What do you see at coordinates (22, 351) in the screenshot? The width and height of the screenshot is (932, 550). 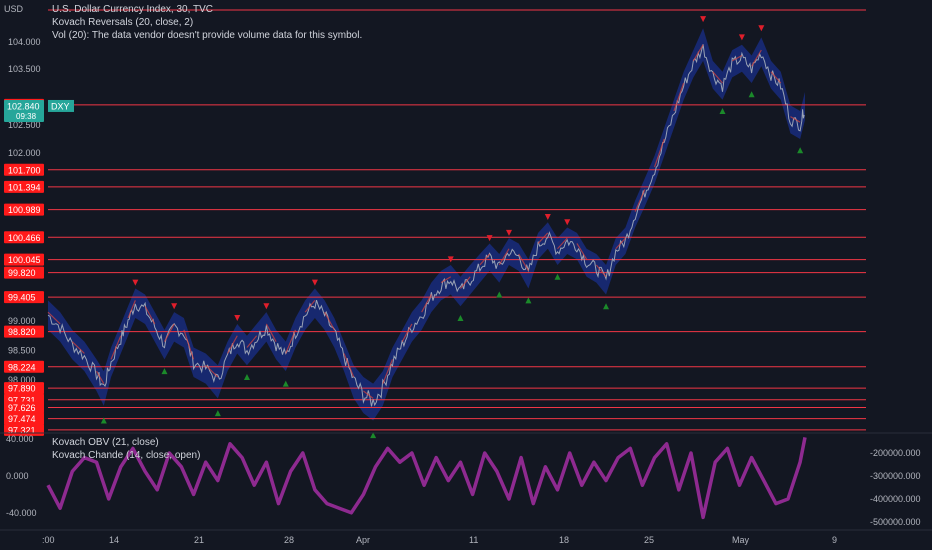 I see `price-tick-label: 98.500` at bounding box center [22, 351].